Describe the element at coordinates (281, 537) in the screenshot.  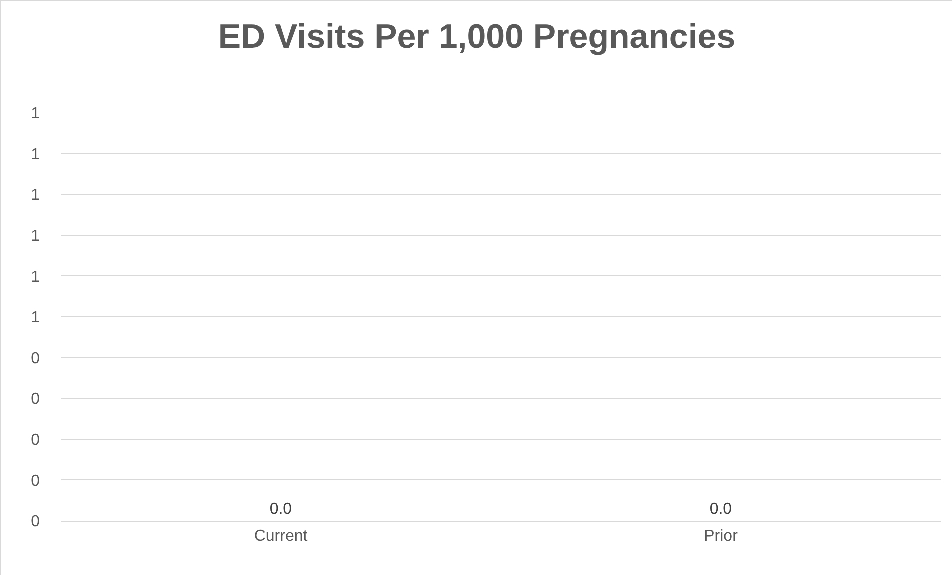
I see `x-tick-label: Current` at that location.